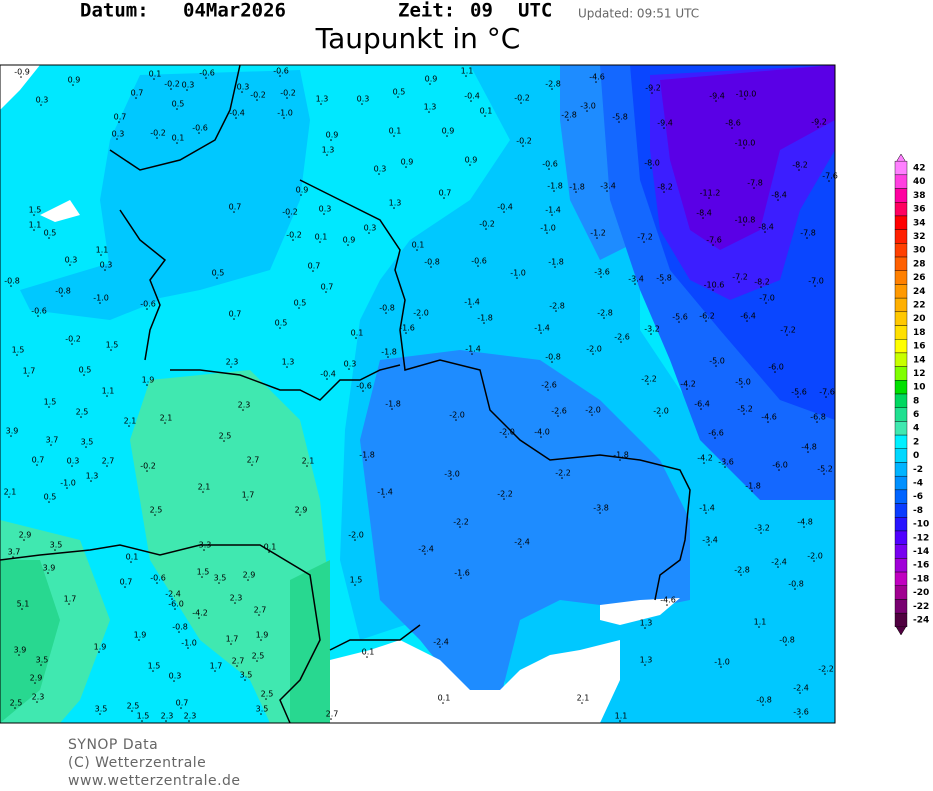  Describe the element at coordinates (367, 455) in the screenshot. I see `station-value: -1.8` at that location.